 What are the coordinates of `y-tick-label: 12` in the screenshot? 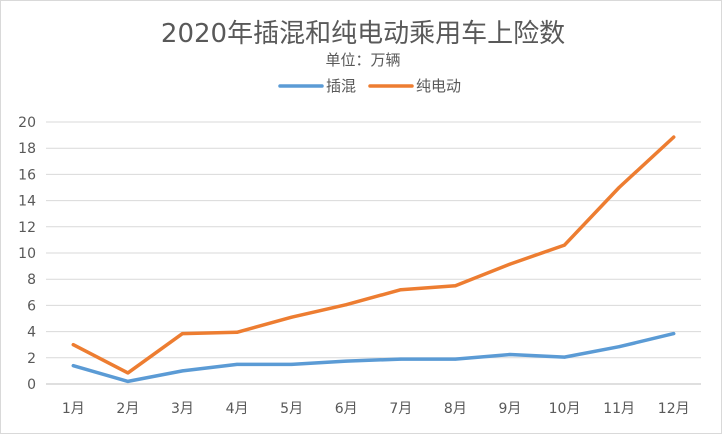 It's located at (27, 228).